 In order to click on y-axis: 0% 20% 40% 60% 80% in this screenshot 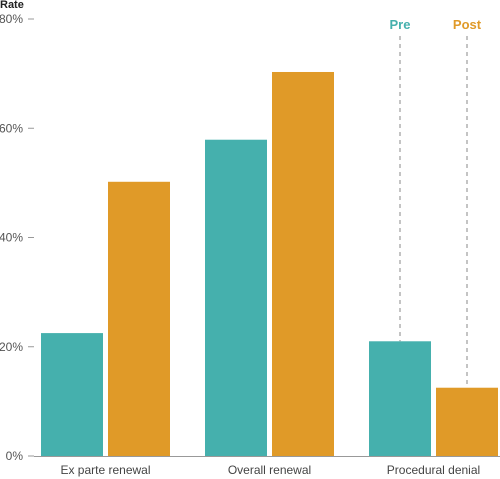, I will do `click(17, 237)`.